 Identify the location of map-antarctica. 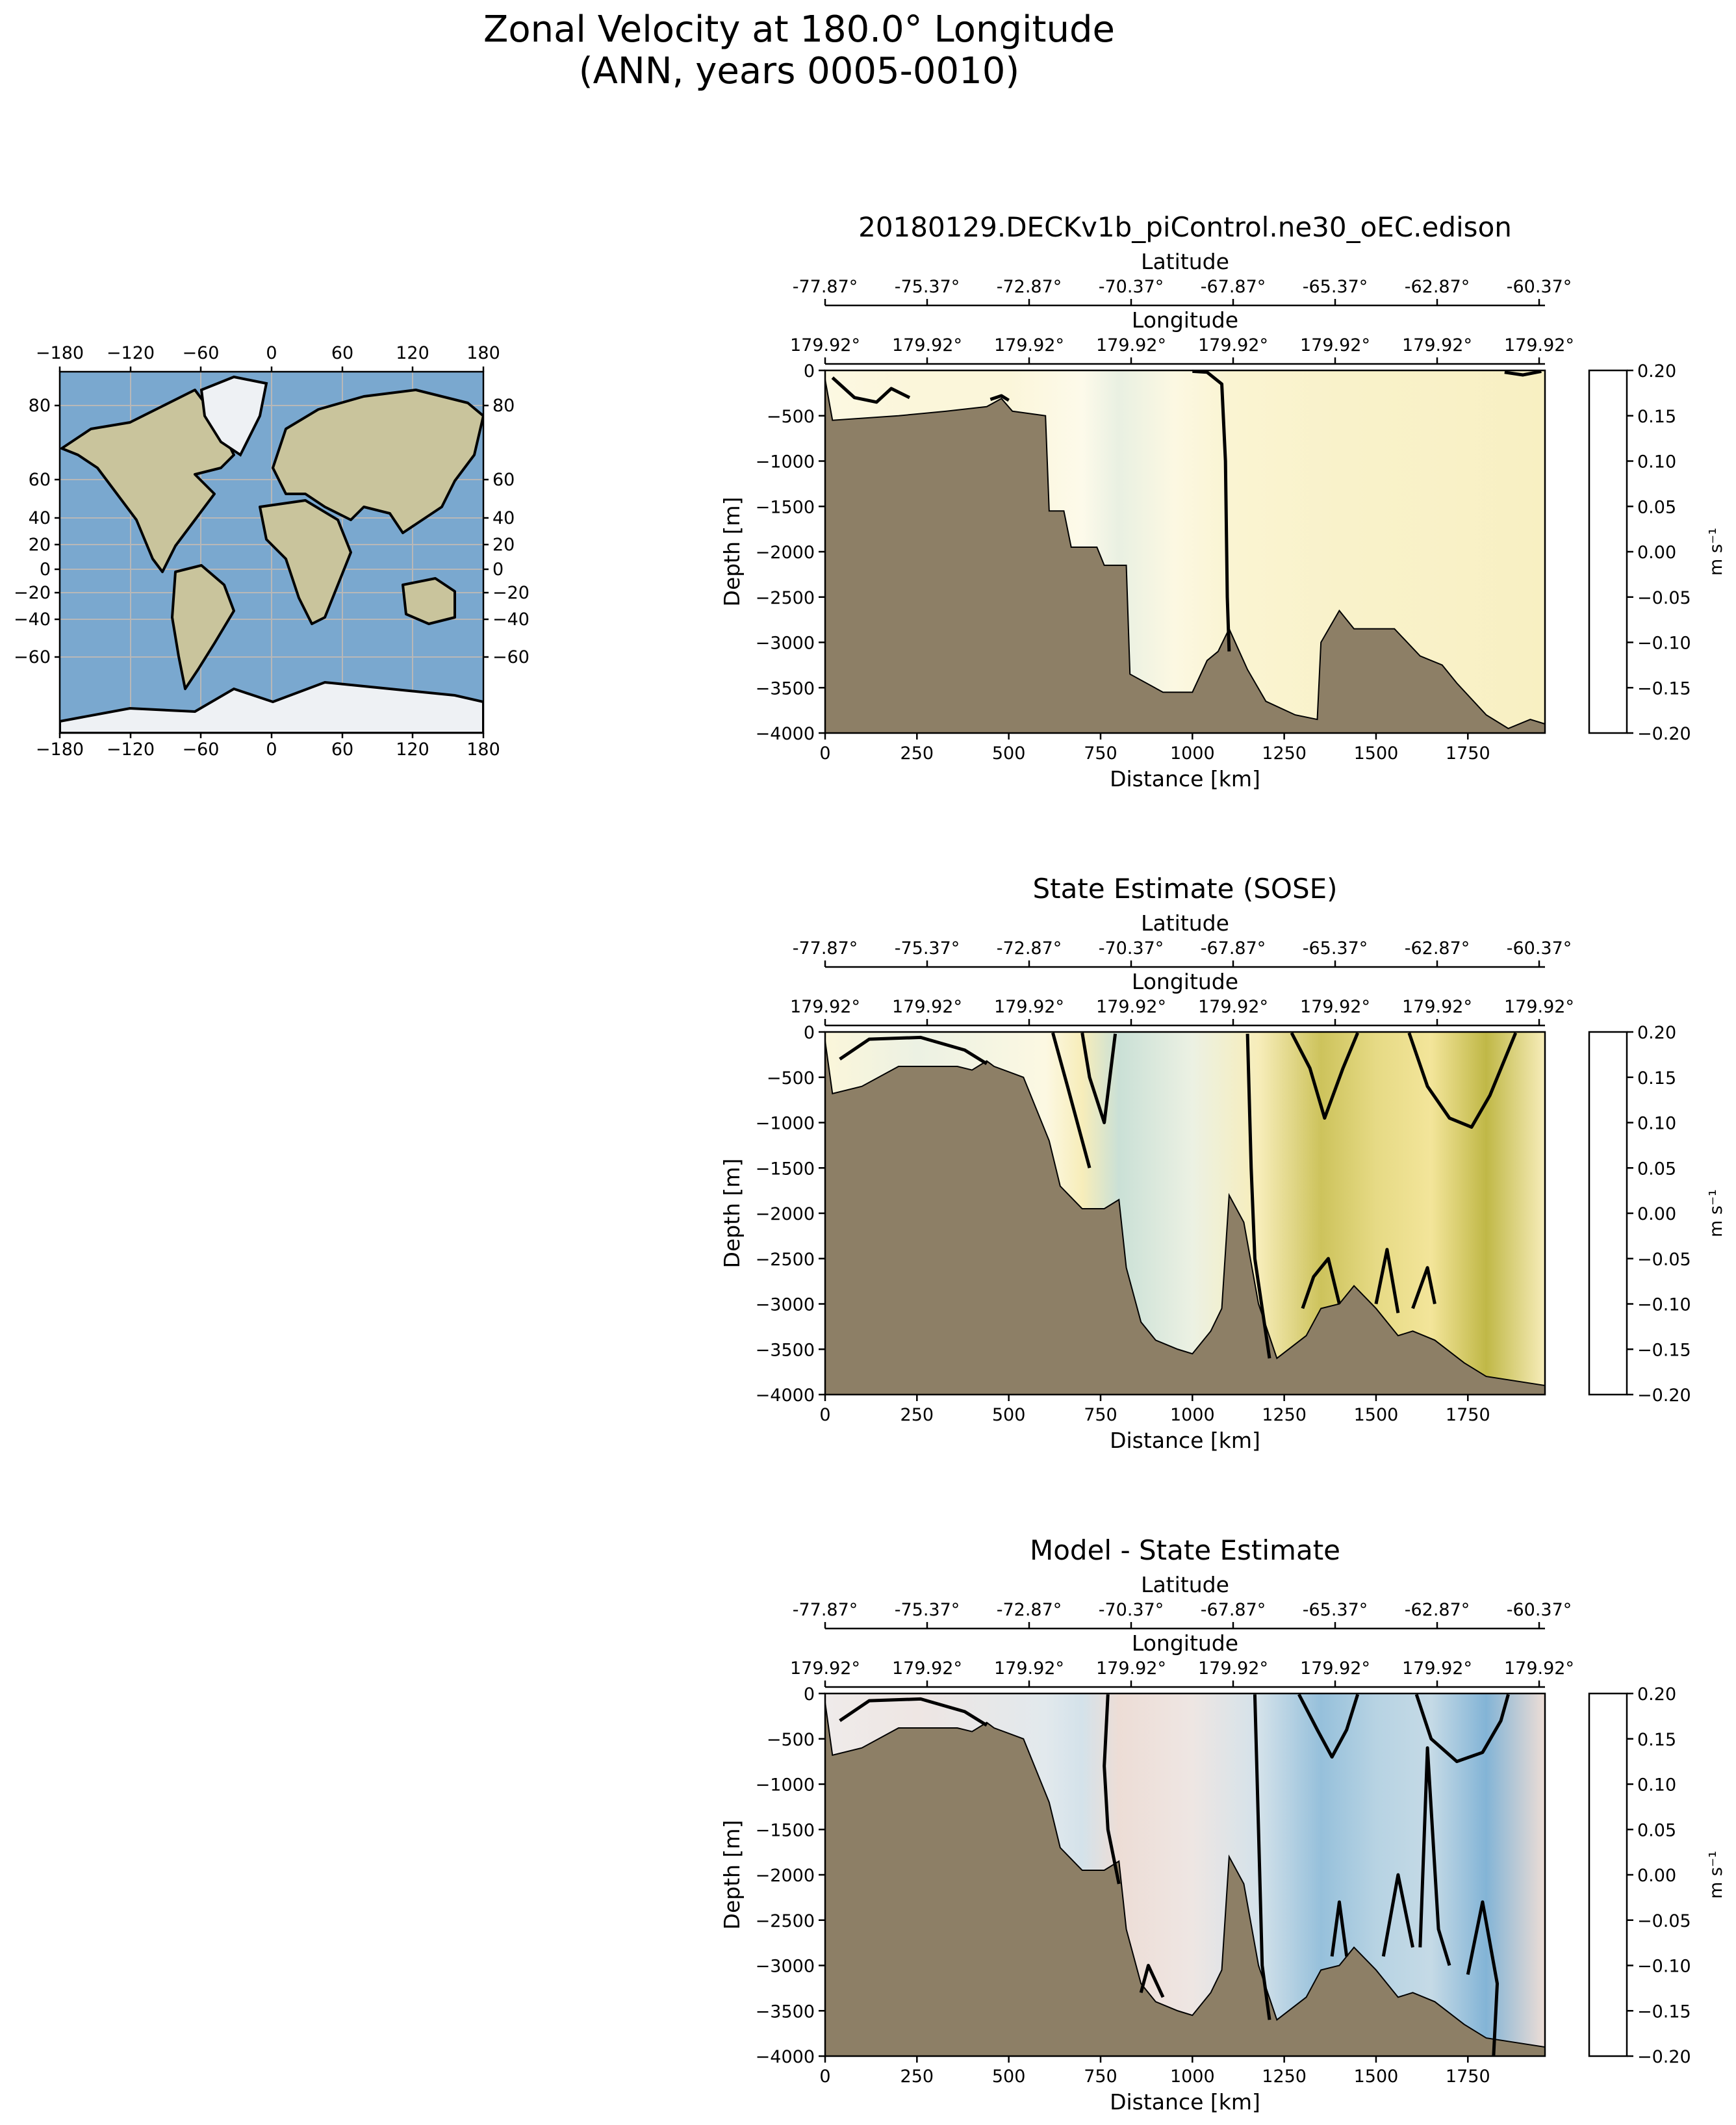
(271, 707).